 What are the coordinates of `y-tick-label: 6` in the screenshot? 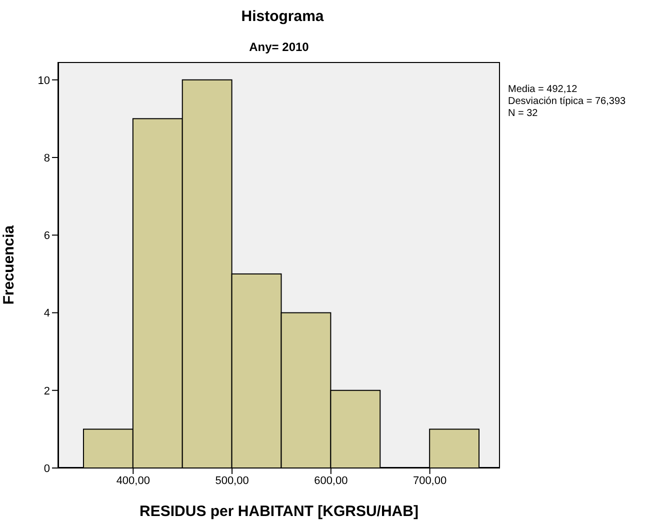 It's located at (47, 236).